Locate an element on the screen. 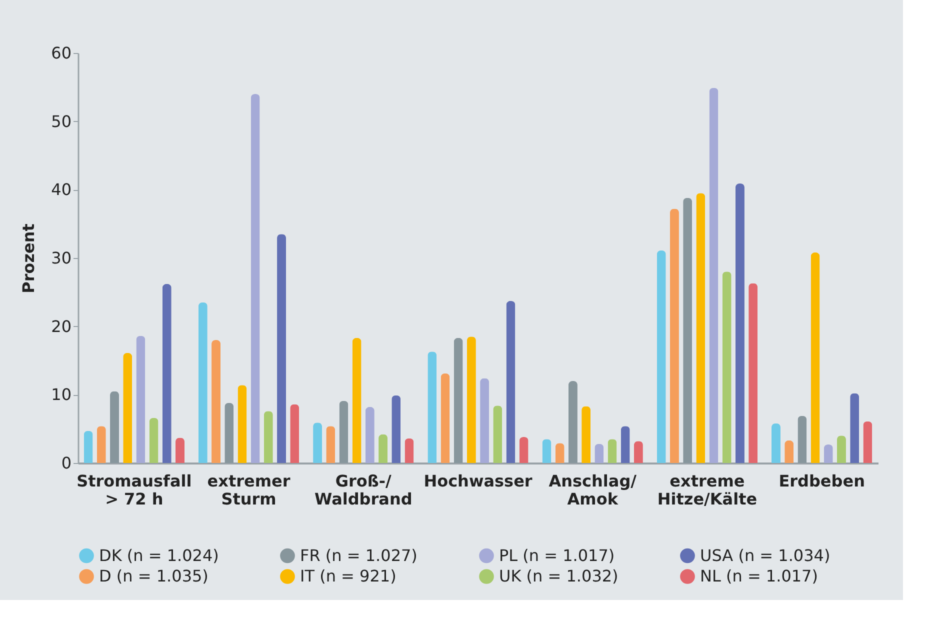 The width and height of the screenshot is (944, 625). y-tick-label: 40 is located at coordinates (61, 190).